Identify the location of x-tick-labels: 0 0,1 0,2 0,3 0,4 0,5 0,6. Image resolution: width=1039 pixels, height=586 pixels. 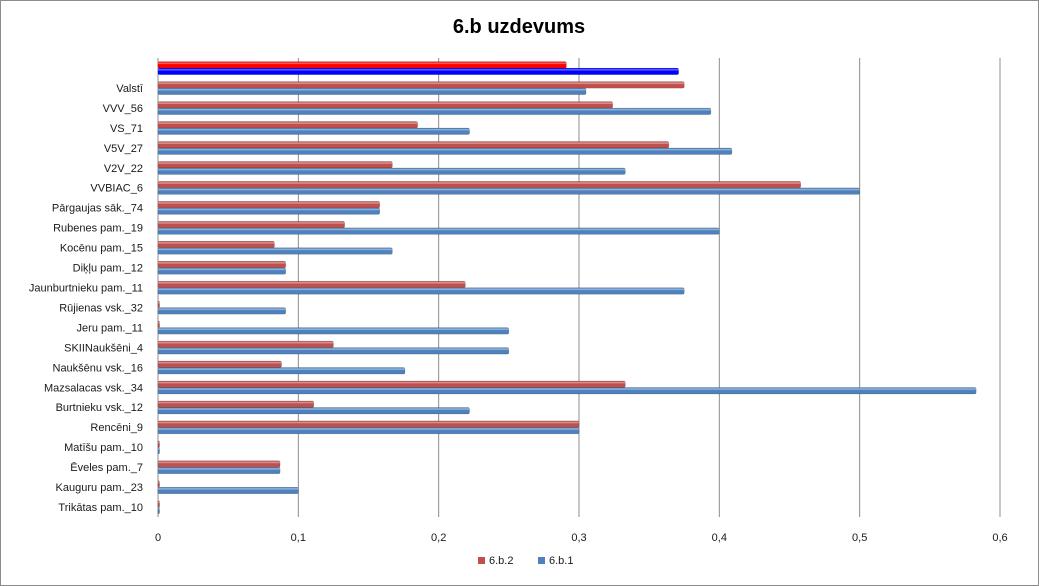
(581, 538).